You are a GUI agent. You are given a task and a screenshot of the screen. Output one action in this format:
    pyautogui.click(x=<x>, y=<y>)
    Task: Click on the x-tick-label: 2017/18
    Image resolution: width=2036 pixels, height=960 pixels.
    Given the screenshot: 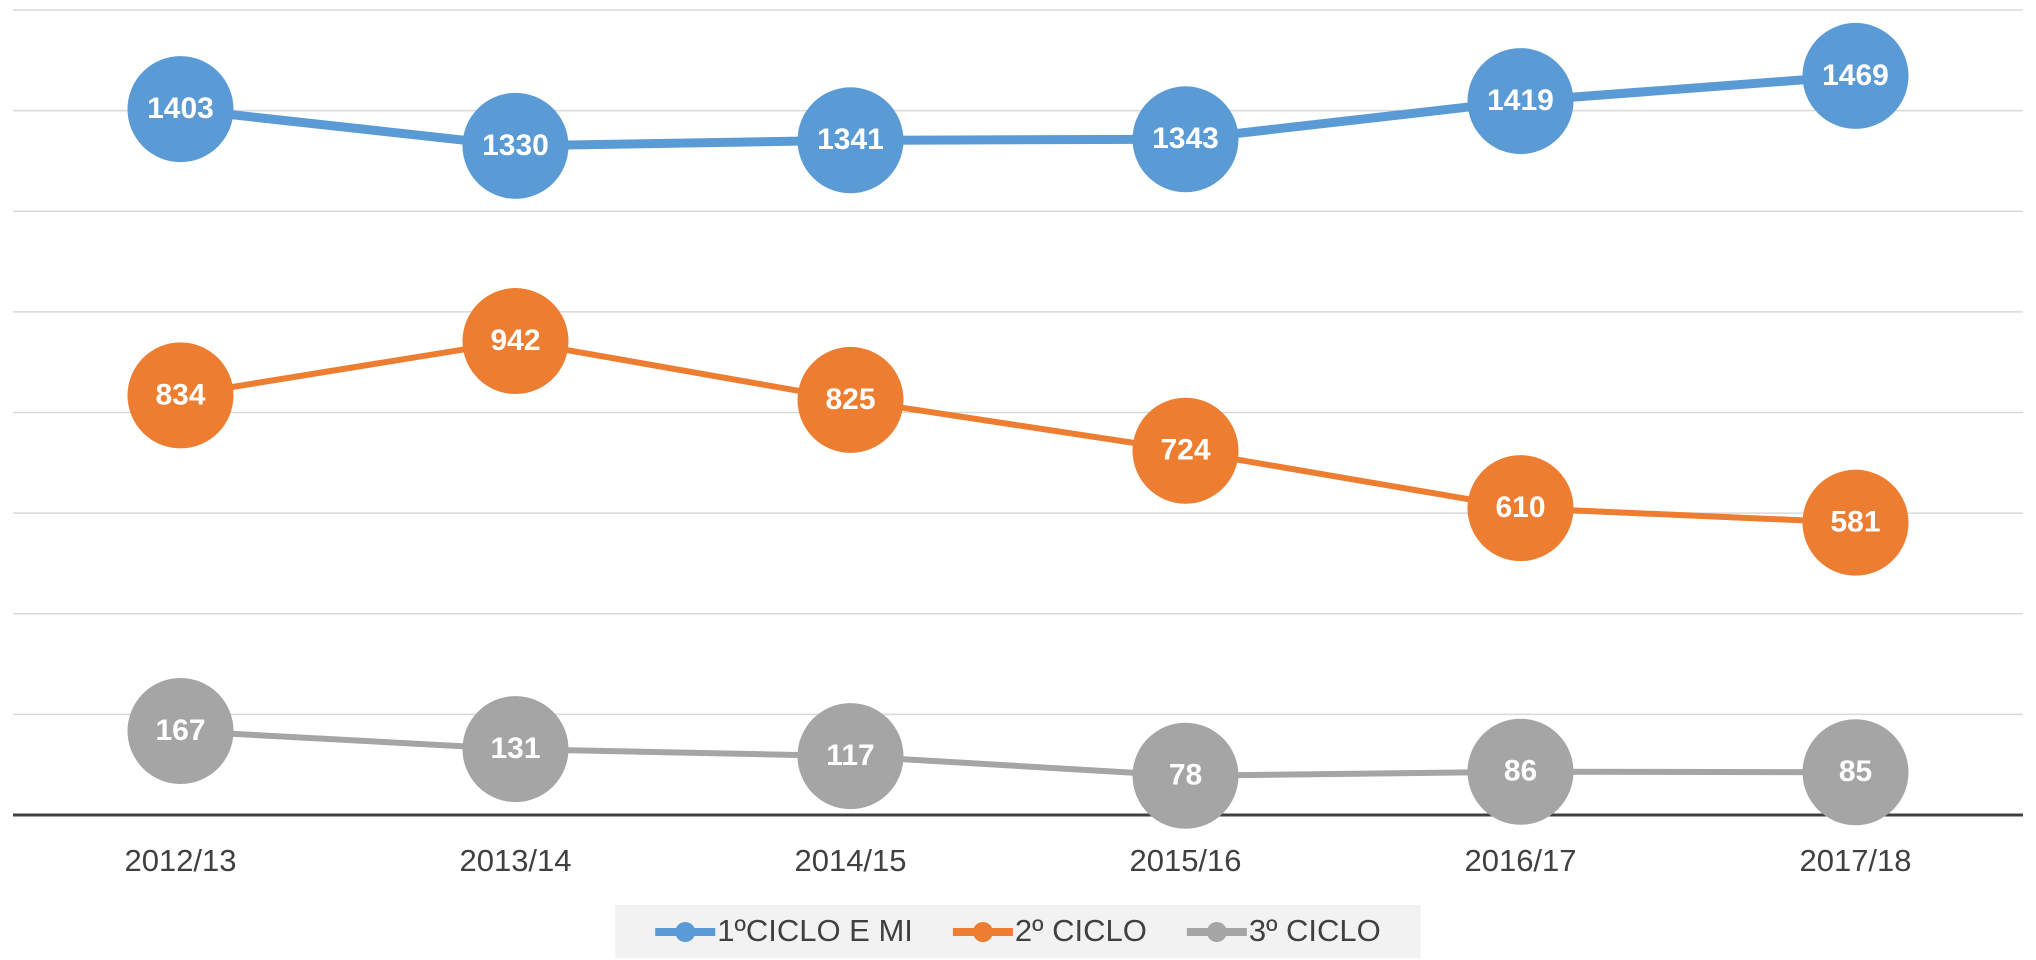 What is the action you would take?
    pyautogui.click(x=1855, y=860)
    